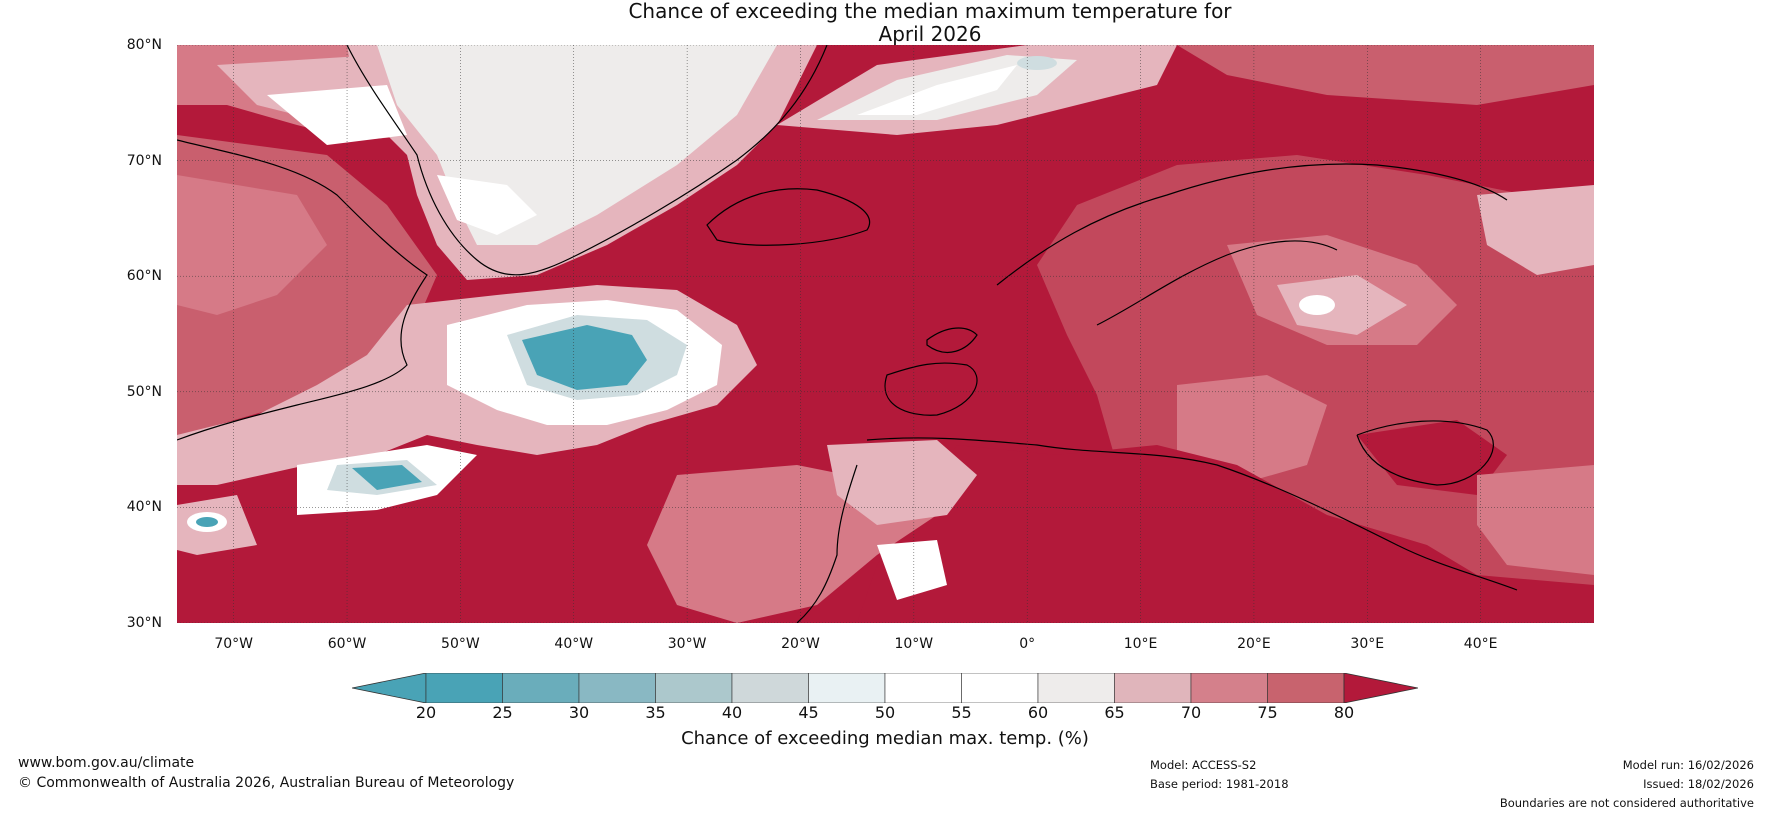  What do you see at coordinates (584, 357) in the screenshot?
I see `atlantic-blue-core` at bounding box center [584, 357].